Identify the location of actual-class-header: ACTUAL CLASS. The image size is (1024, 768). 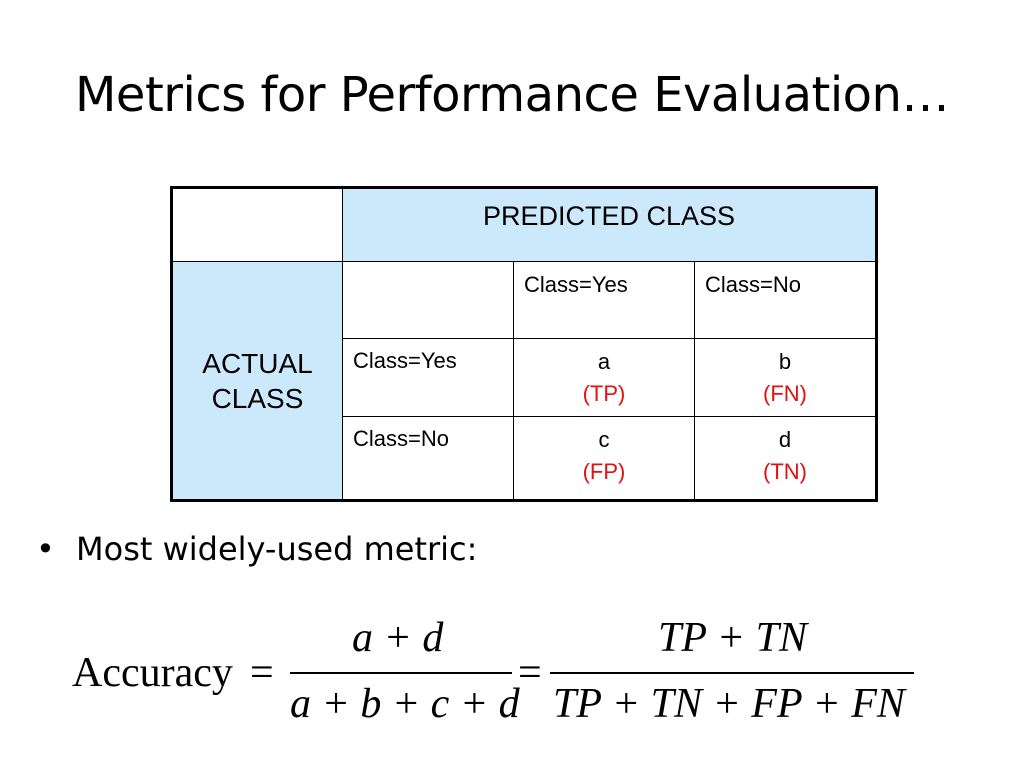
(257, 381).